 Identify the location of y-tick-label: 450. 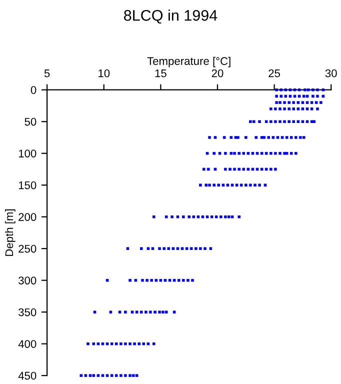
(27, 376).